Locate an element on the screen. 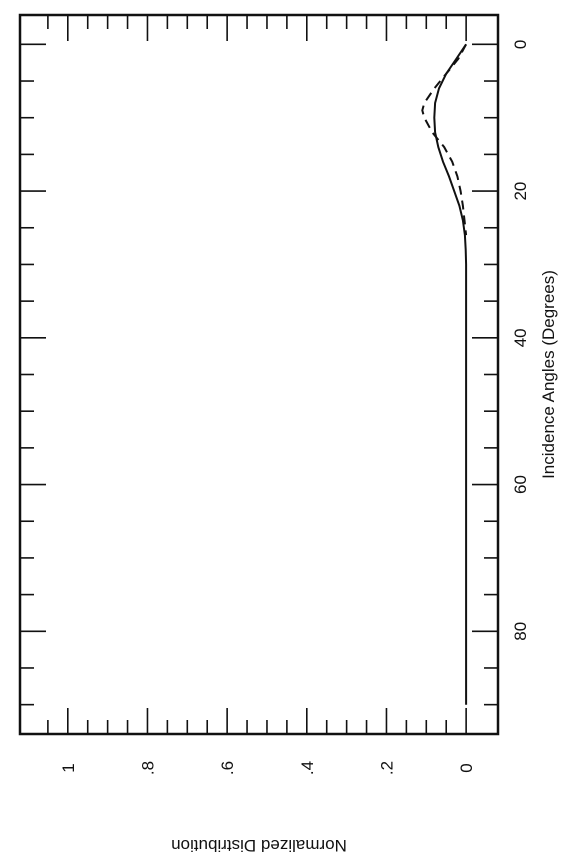 Image resolution: width=571 pixels, height=867 pixels. x-tick-label: 0 is located at coordinates (520, 44).